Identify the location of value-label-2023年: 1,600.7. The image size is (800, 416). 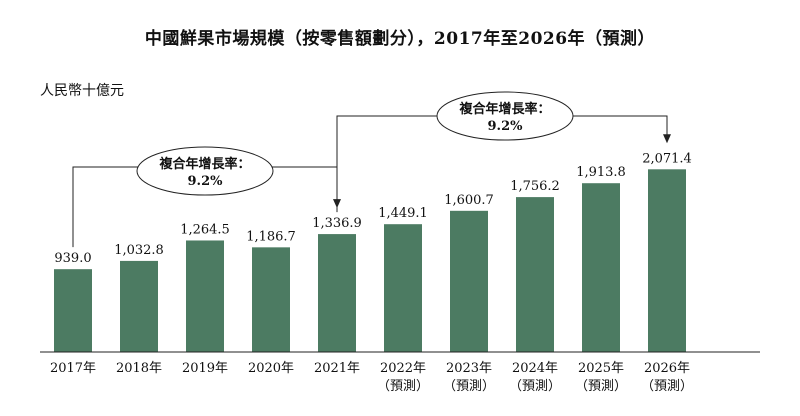
(469, 200).